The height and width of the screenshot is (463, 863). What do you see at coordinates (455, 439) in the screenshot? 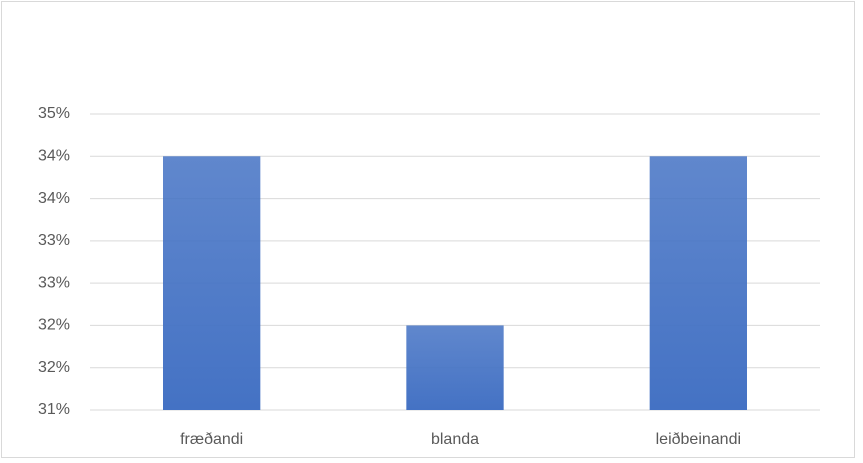
I see `x-tick-label: blanda` at bounding box center [455, 439].